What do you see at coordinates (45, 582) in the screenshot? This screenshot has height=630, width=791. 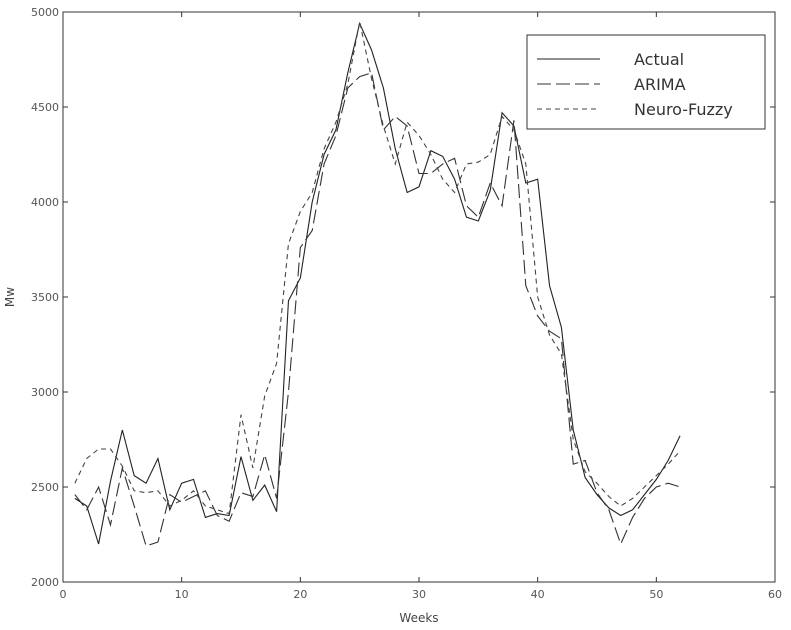 I see `y-tick-label: 2000` at bounding box center [45, 582].